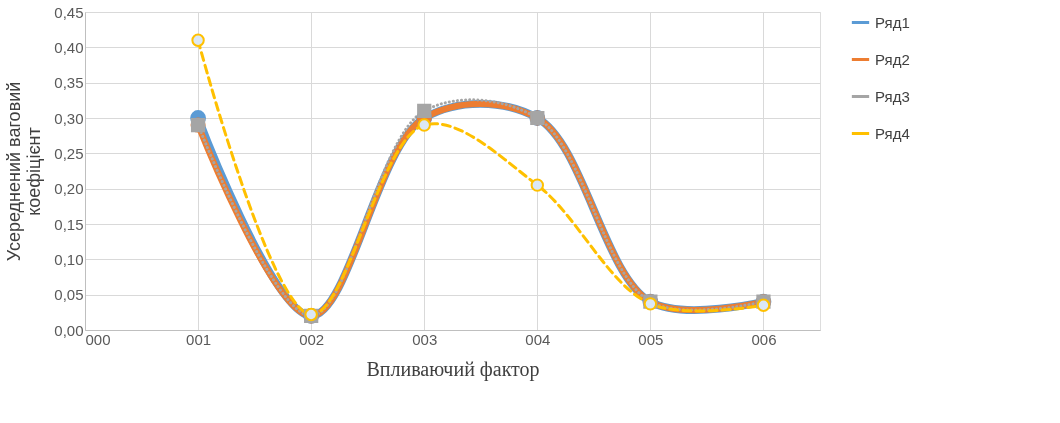  I want to click on x-tick-label: 006, so click(764, 339).